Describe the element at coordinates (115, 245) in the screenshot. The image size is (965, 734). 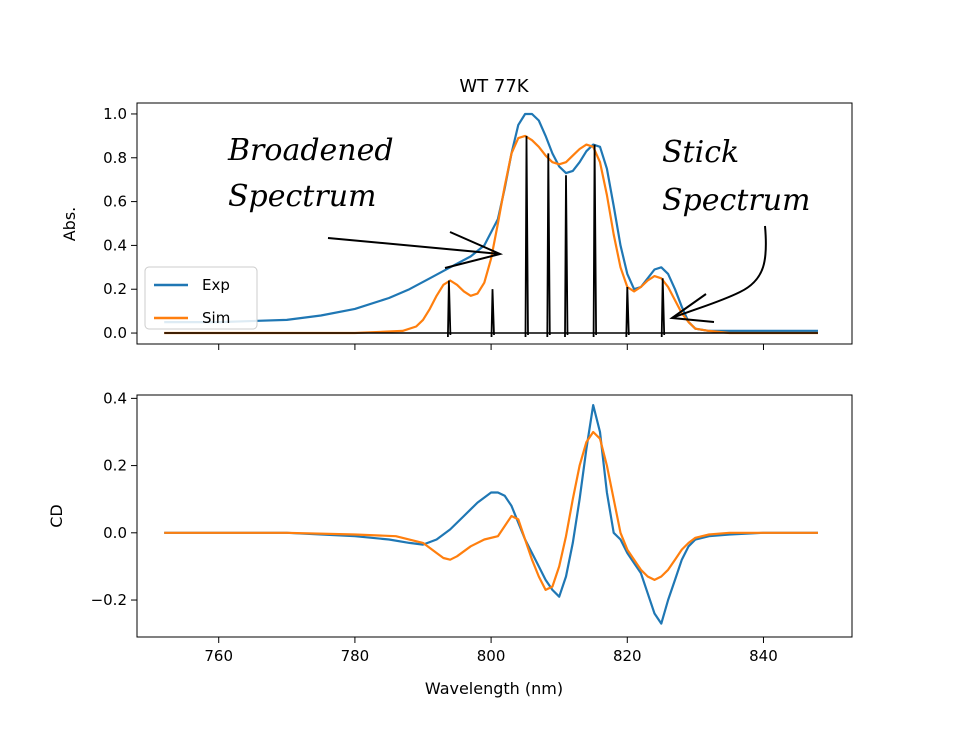
I see `abs-ytick-label: 0.4` at that location.